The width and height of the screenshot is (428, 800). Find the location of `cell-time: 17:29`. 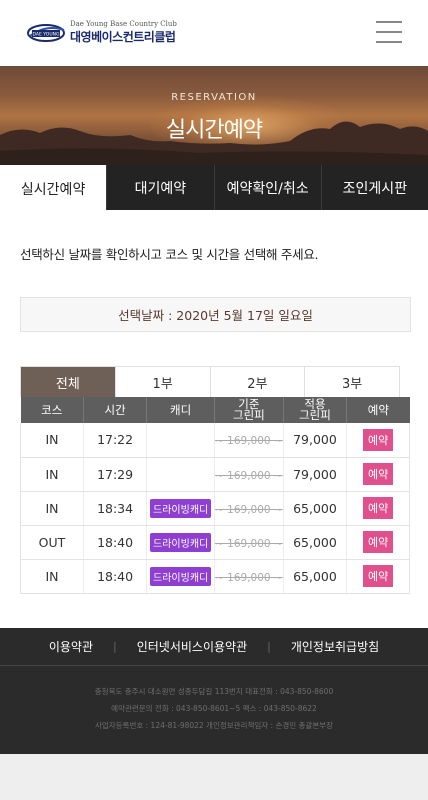

cell-time: 17:29 is located at coordinates (115, 474).